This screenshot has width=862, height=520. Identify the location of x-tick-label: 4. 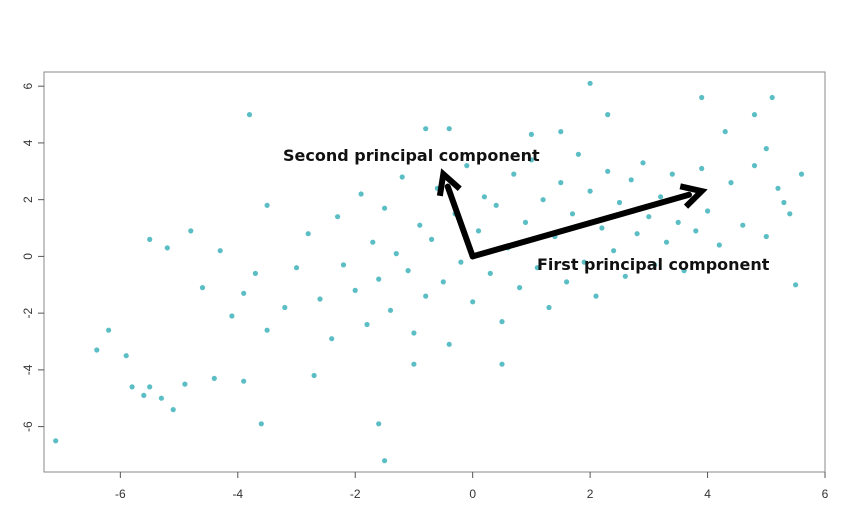
(707, 494).